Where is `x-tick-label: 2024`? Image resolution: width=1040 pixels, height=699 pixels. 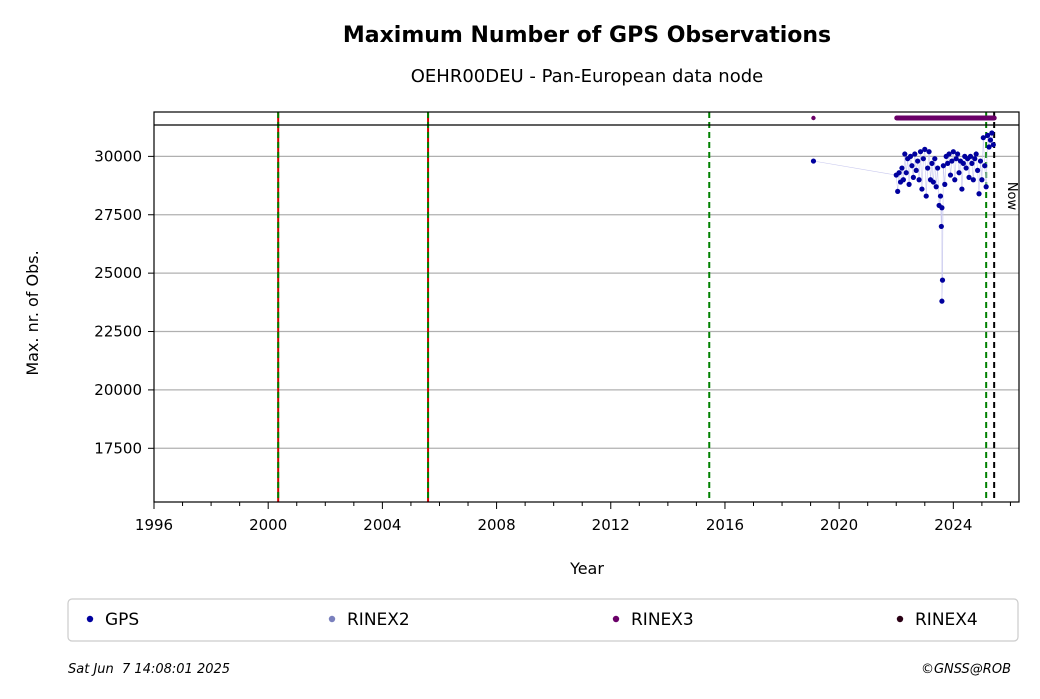
x-tick-label: 2024 is located at coordinates (953, 525).